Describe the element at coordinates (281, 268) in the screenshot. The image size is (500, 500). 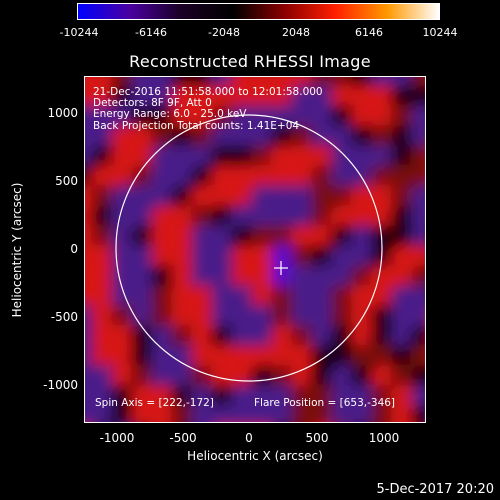
I see `flare-crosshair-icon` at that location.